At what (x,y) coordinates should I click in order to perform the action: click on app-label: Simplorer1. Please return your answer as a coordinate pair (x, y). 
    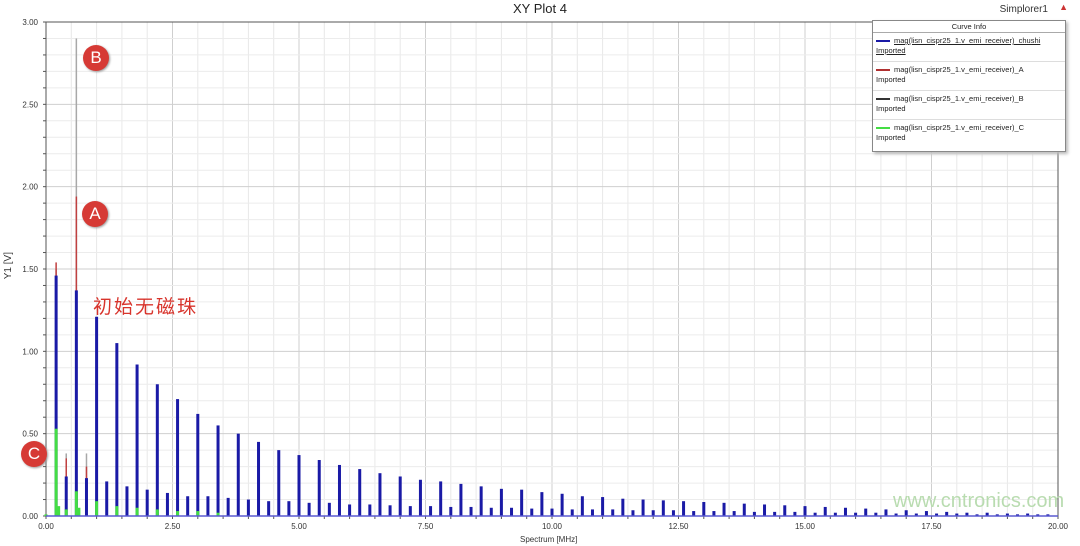
    Looking at the image, I should click on (1023, 9).